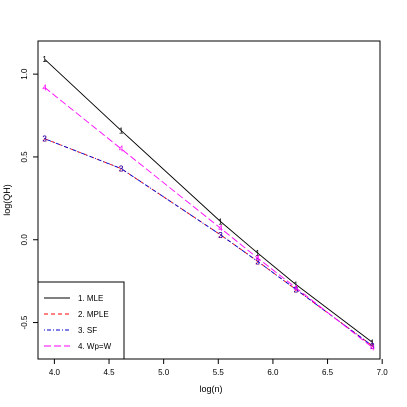 The width and height of the screenshot is (407, 407). What do you see at coordinates (24, 74) in the screenshot?
I see `y-tick-label: 1.0` at bounding box center [24, 74].